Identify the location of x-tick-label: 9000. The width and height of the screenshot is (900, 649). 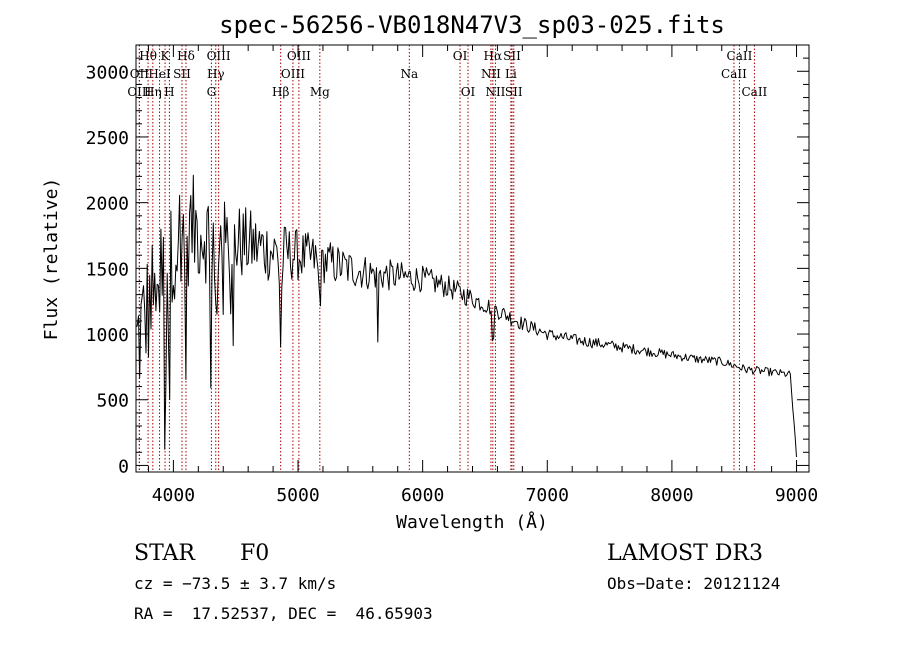
(796, 495).